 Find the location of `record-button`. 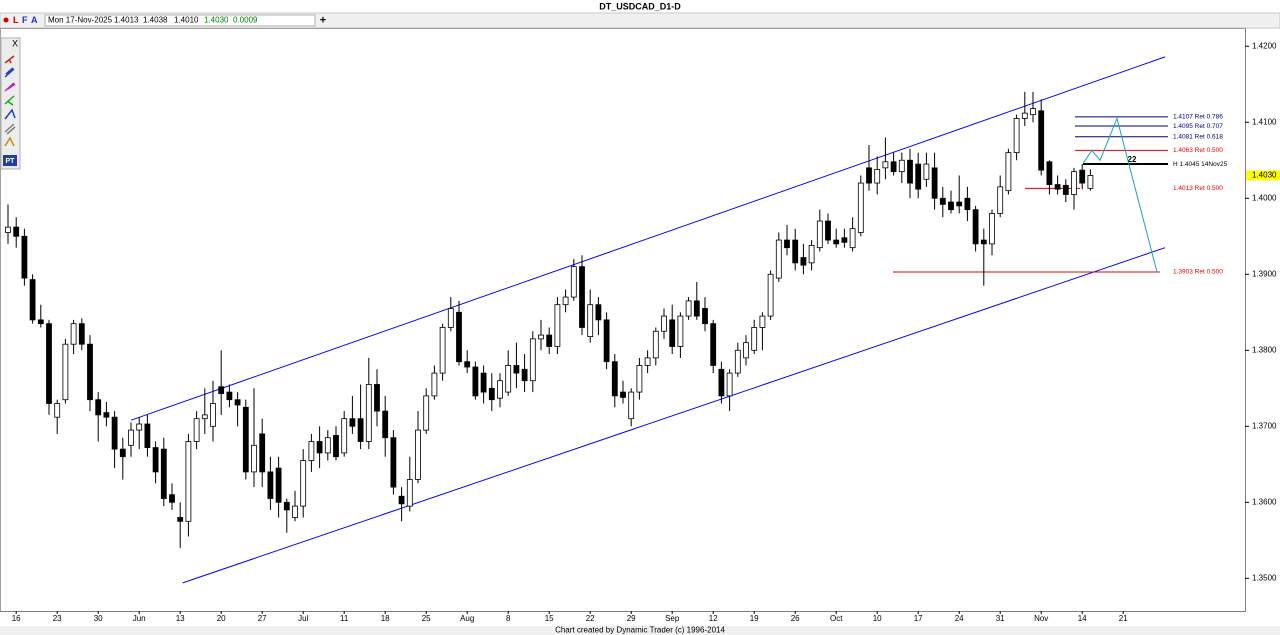

record-button is located at coordinates (6, 20).